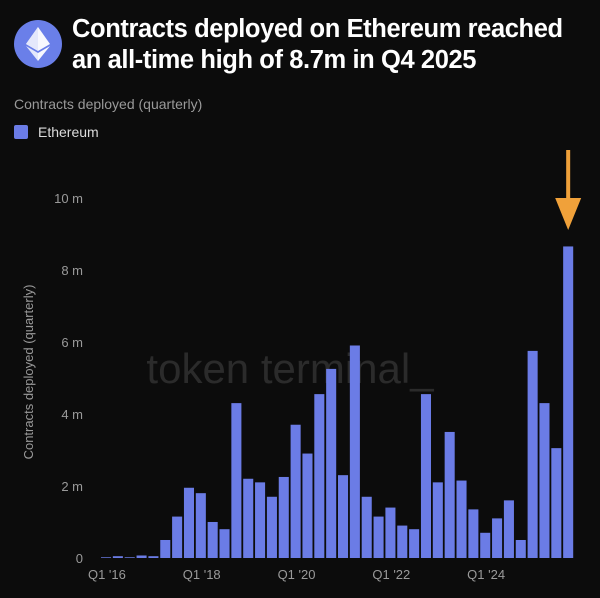 This screenshot has width=600, height=598. I want to click on y-axis-label: Contracts deployed (quarterly), so click(28, 372).